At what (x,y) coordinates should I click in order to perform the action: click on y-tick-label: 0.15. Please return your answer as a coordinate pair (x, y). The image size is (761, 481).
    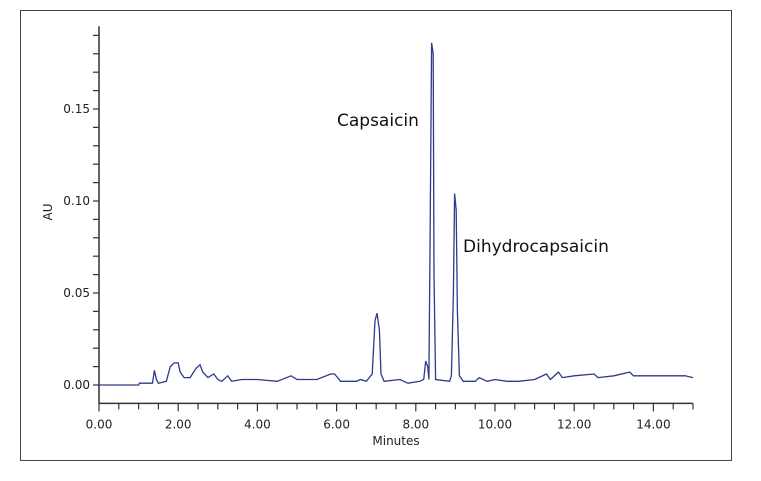
    Looking at the image, I should click on (76, 109).